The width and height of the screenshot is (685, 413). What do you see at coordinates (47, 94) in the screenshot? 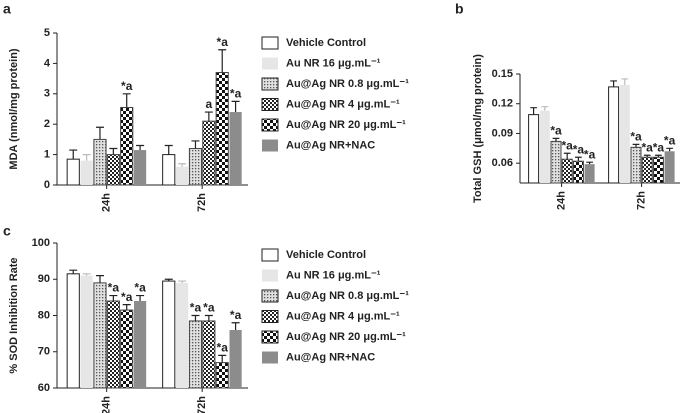
I see `y-tick-label: 3` at bounding box center [47, 94].